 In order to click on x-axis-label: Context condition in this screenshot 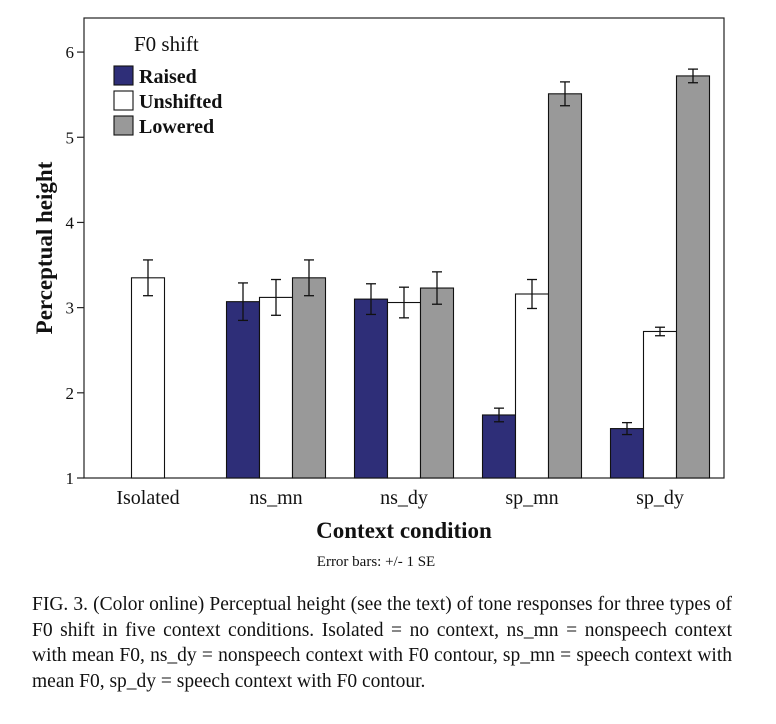, I will do `click(404, 530)`.